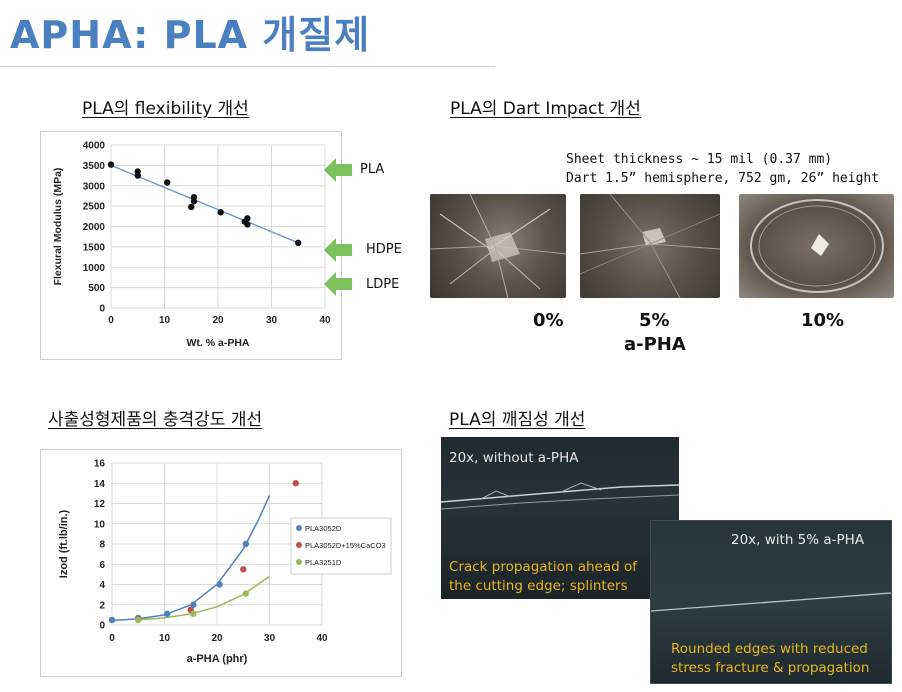 The width and height of the screenshot is (902, 692). What do you see at coordinates (102, 585) in the screenshot?
I see `y-tick-label: 4` at bounding box center [102, 585].